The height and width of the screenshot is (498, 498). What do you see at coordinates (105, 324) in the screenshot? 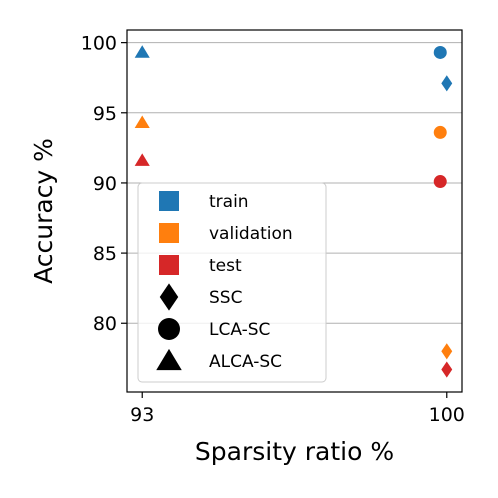
I see `y-tick-label: 80` at bounding box center [105, 324].